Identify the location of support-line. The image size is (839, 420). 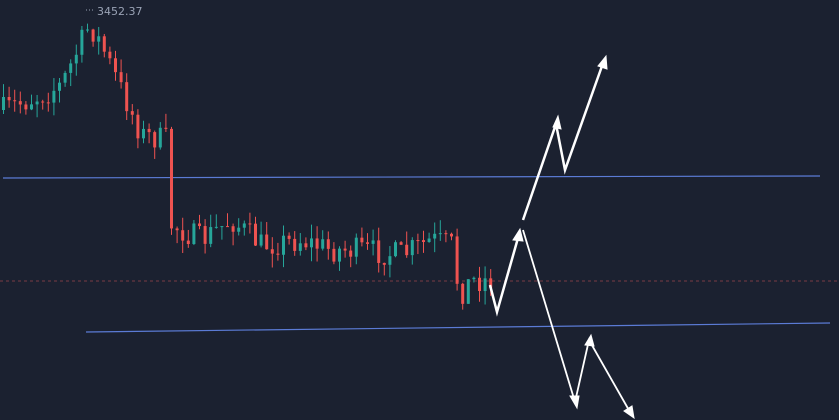
(458, 327).